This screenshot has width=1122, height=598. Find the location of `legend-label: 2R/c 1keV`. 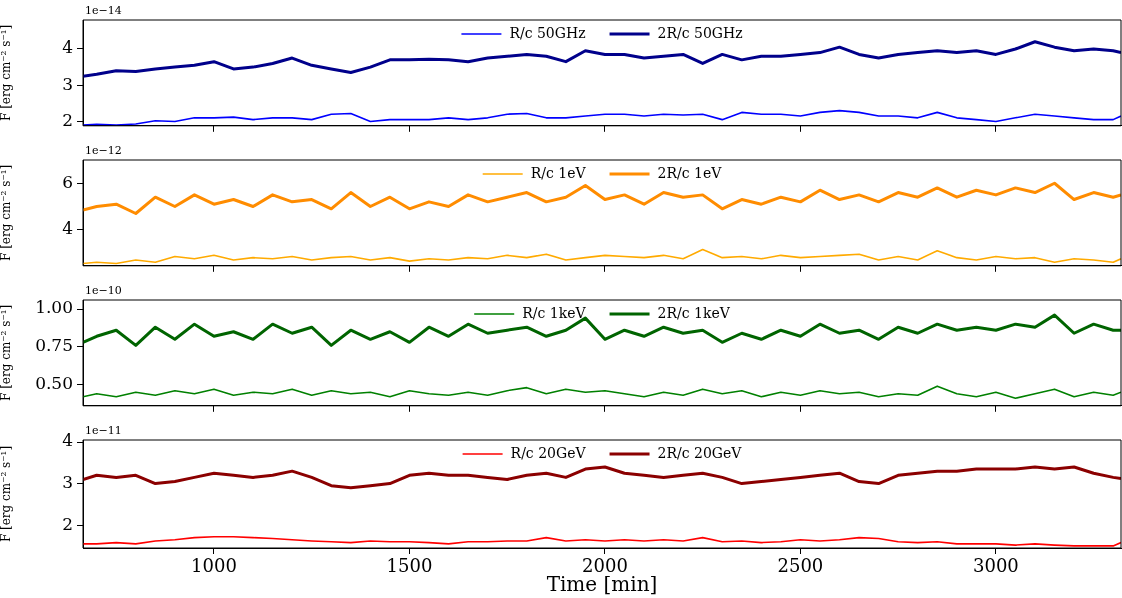

legend-label: 2R/c 1keV is located at coordinates (694, 312).